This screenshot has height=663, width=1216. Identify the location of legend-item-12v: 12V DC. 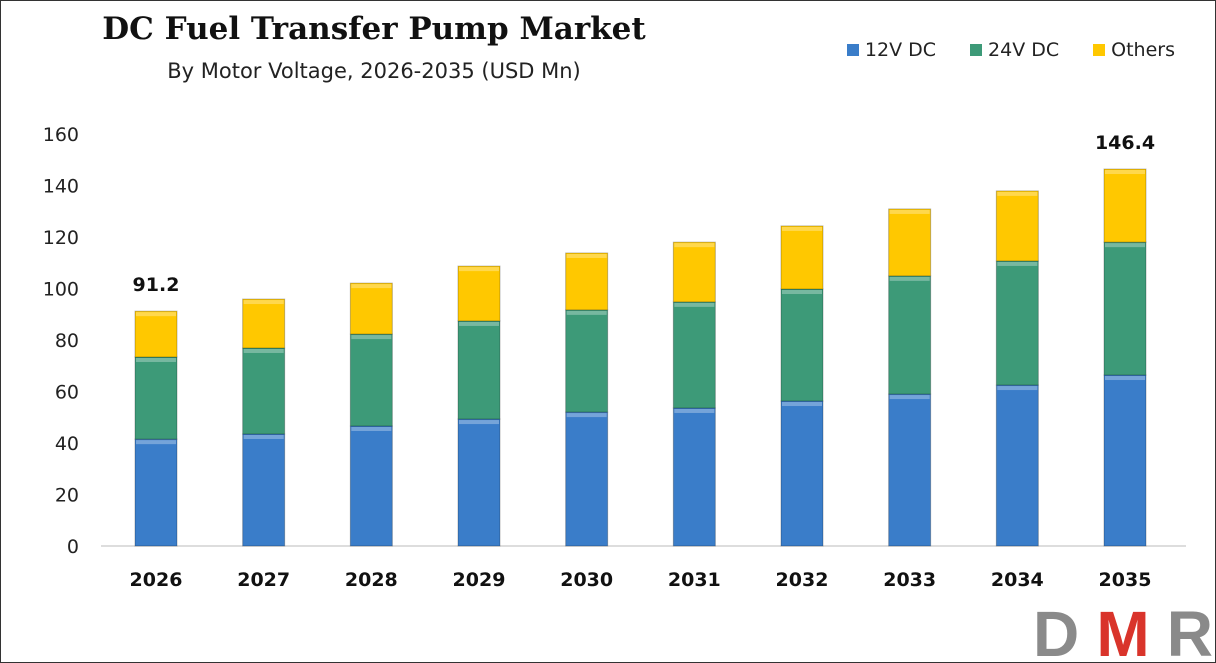
(891, 50).